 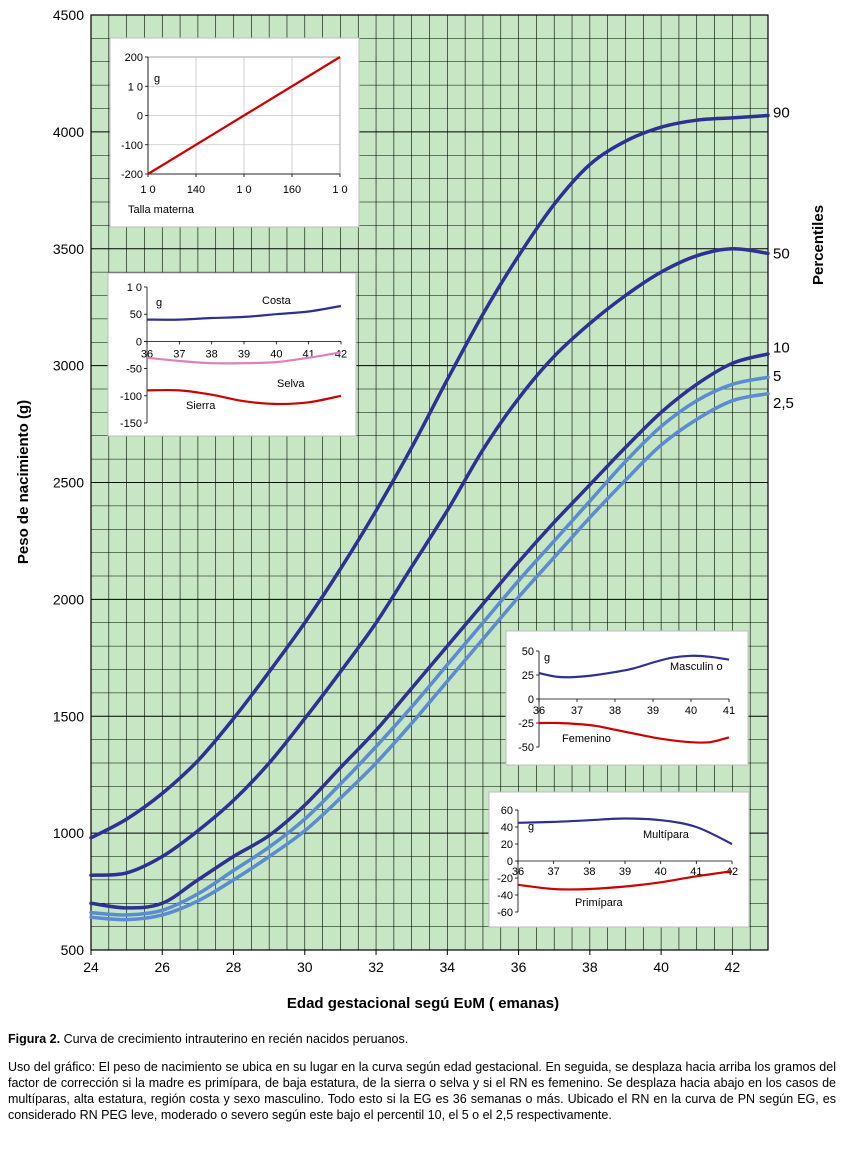 What do you see at coordinates (448, 967) in the screenshot?
I see `x-tick-label: 34` at bounding box center [448, 967].